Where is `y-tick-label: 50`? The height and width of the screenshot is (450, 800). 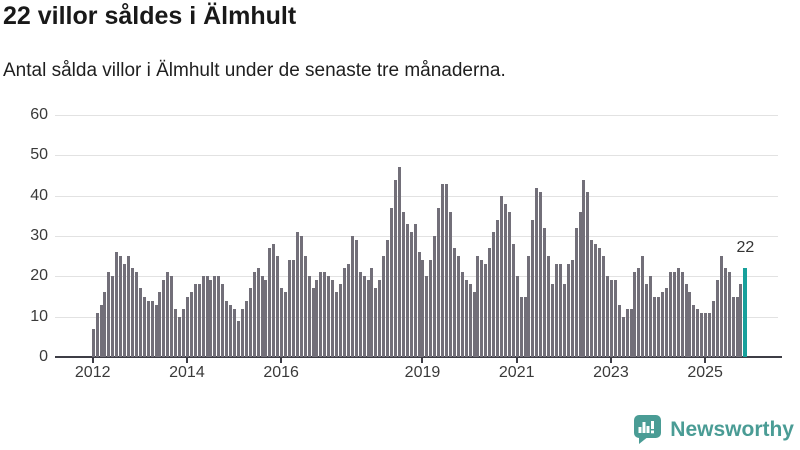
y-tick-label: 50 is located at coordinates (39, 155).